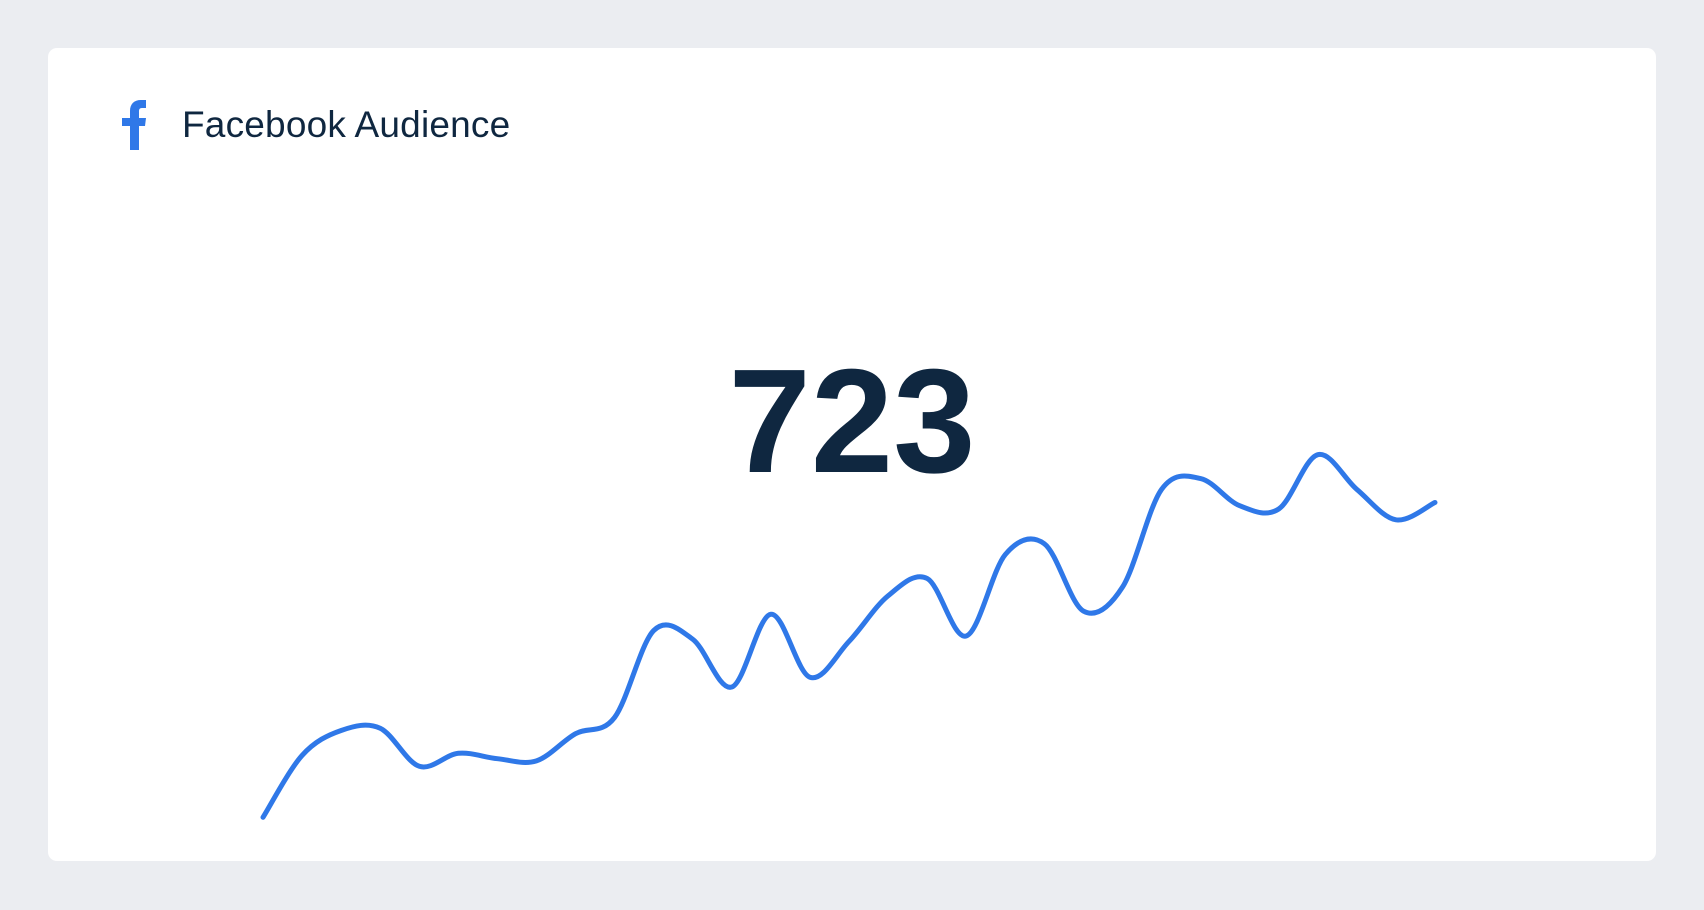  I want to click on facebook-icon, so click(134, 125).